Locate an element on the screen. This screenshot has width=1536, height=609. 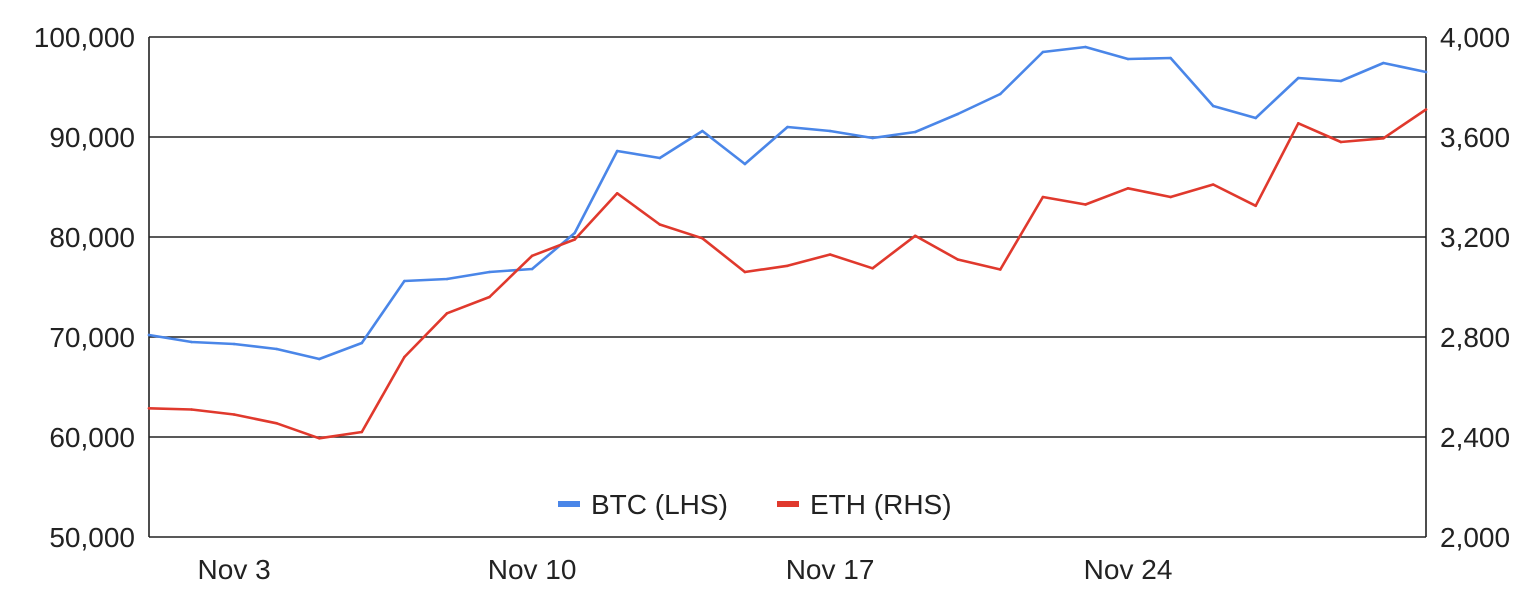
right-y-tick-label: 3,600 is located at coordinates (1475, 137).